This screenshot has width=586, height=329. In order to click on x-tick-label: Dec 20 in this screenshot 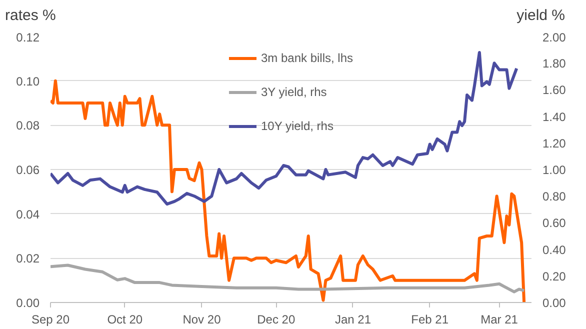, I will do `click(276, 319)`.